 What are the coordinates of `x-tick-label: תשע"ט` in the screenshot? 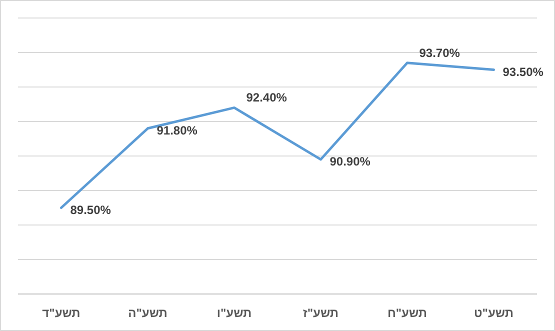 It's located at (494, 313).